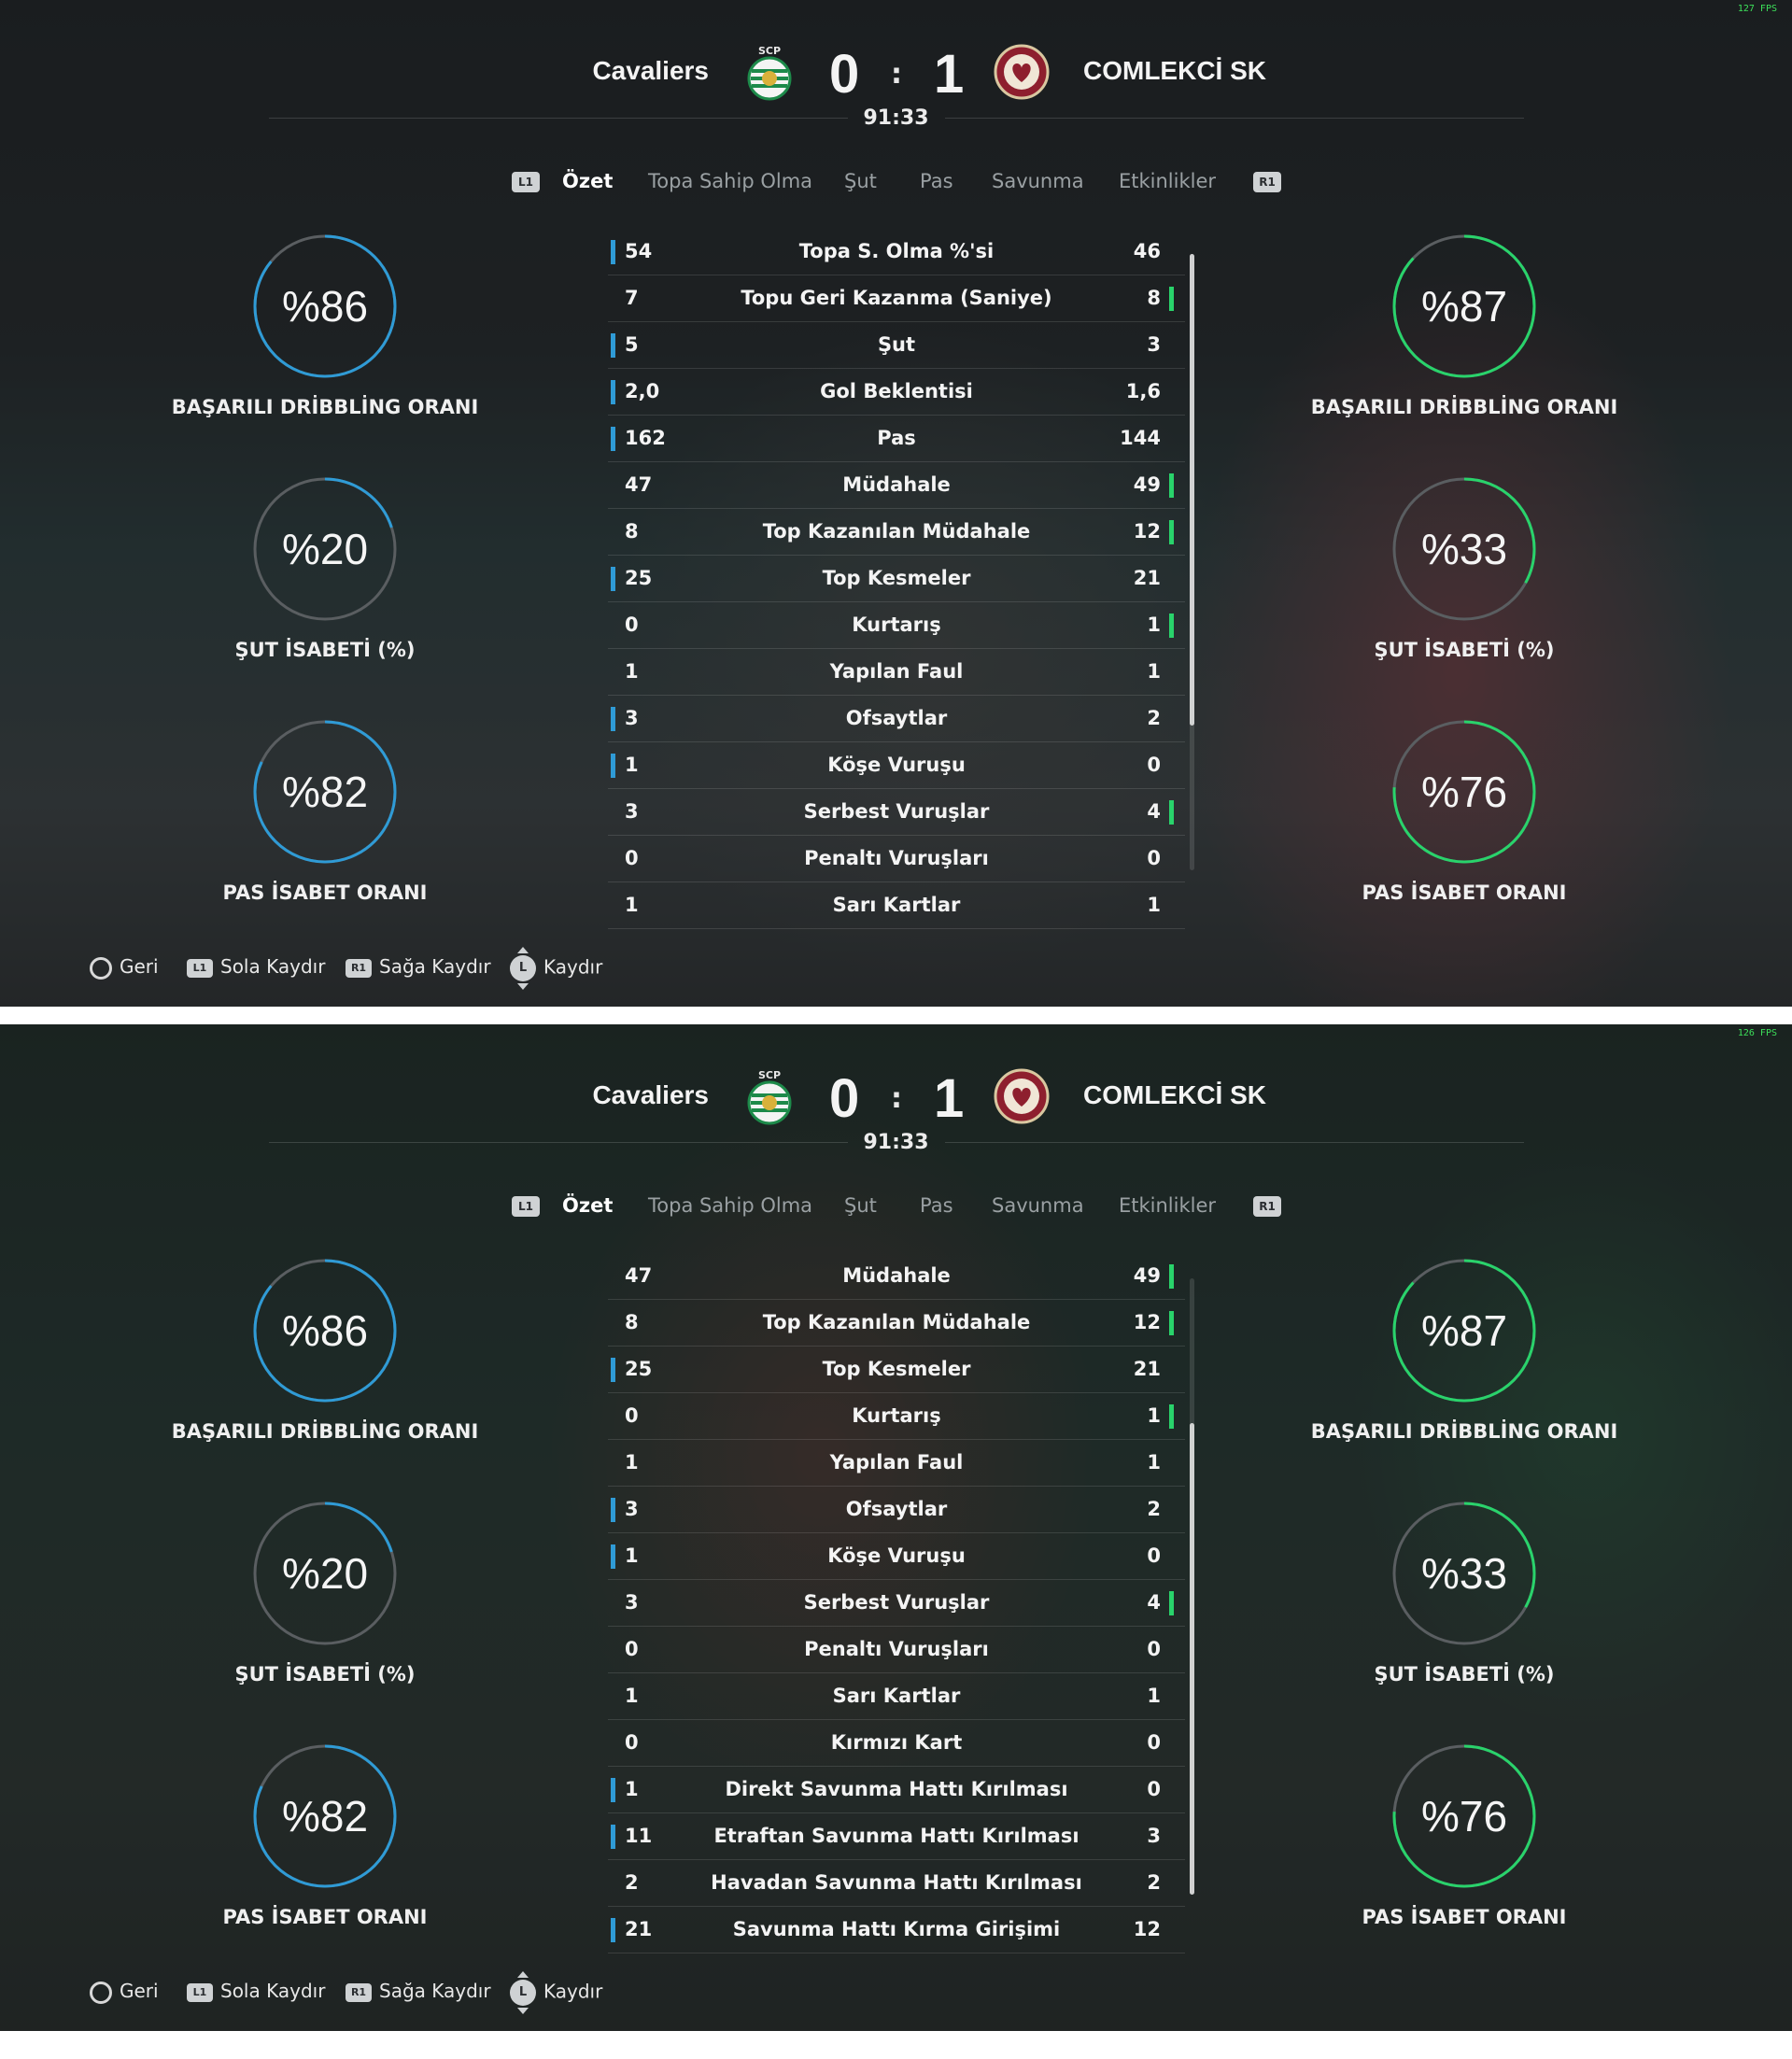 This screenshot has height=2059, width=1792. I want to click on match-clock: 91:33, so click(896, 118).